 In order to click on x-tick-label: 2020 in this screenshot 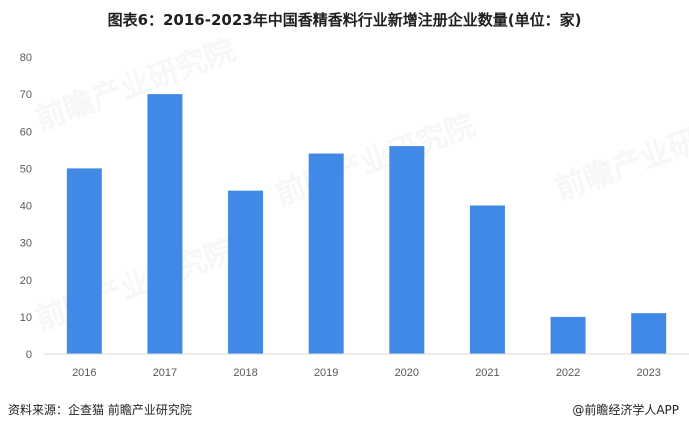, I will do `click(407, 373)`.